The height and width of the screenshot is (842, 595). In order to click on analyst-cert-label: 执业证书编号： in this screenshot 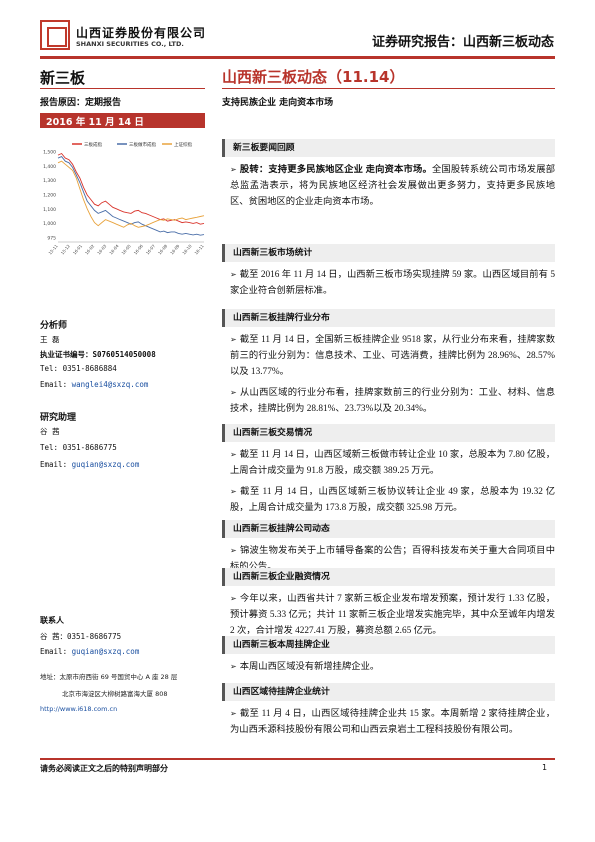, I will do `click(66, 354)`.